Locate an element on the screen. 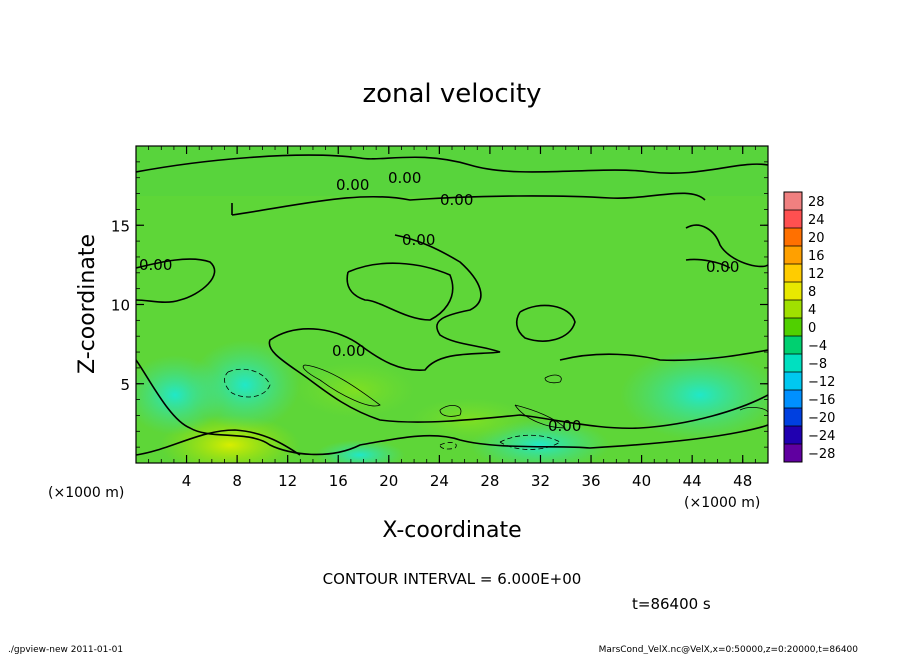 The image size is (904, 654). contour-interval-text: CONTOUR INTERVAL = 6.000E+00 is located at coordinates (452, 579).